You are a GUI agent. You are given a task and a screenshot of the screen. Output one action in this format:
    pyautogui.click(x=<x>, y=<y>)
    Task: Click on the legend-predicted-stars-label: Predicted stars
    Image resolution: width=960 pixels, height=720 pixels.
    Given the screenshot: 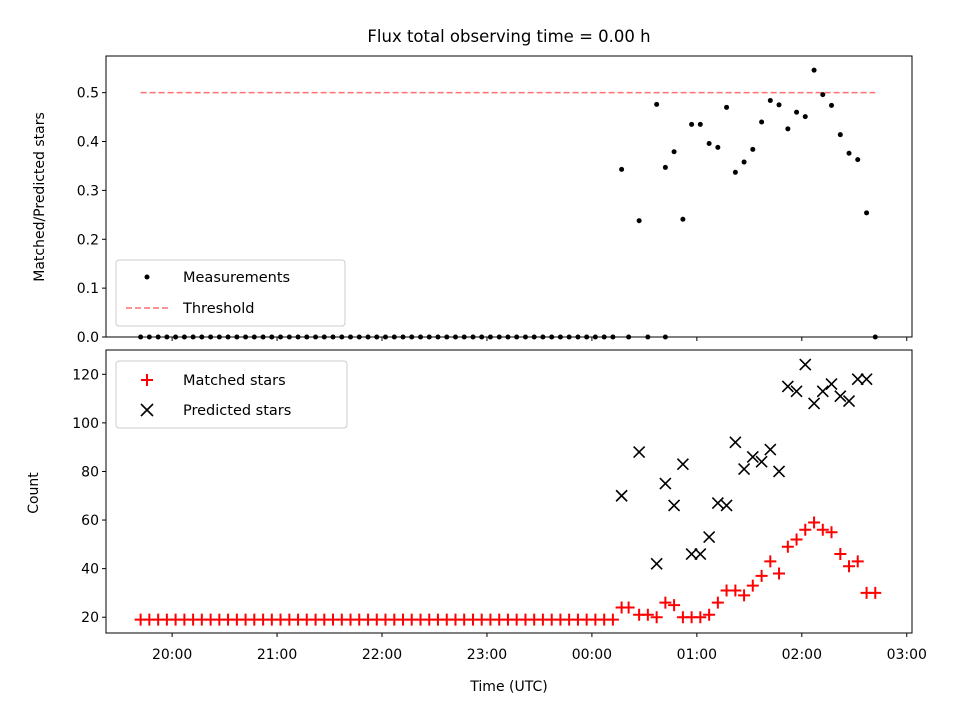 What is the action you would take?
    pyautogui.click(x=237, y=411)
    